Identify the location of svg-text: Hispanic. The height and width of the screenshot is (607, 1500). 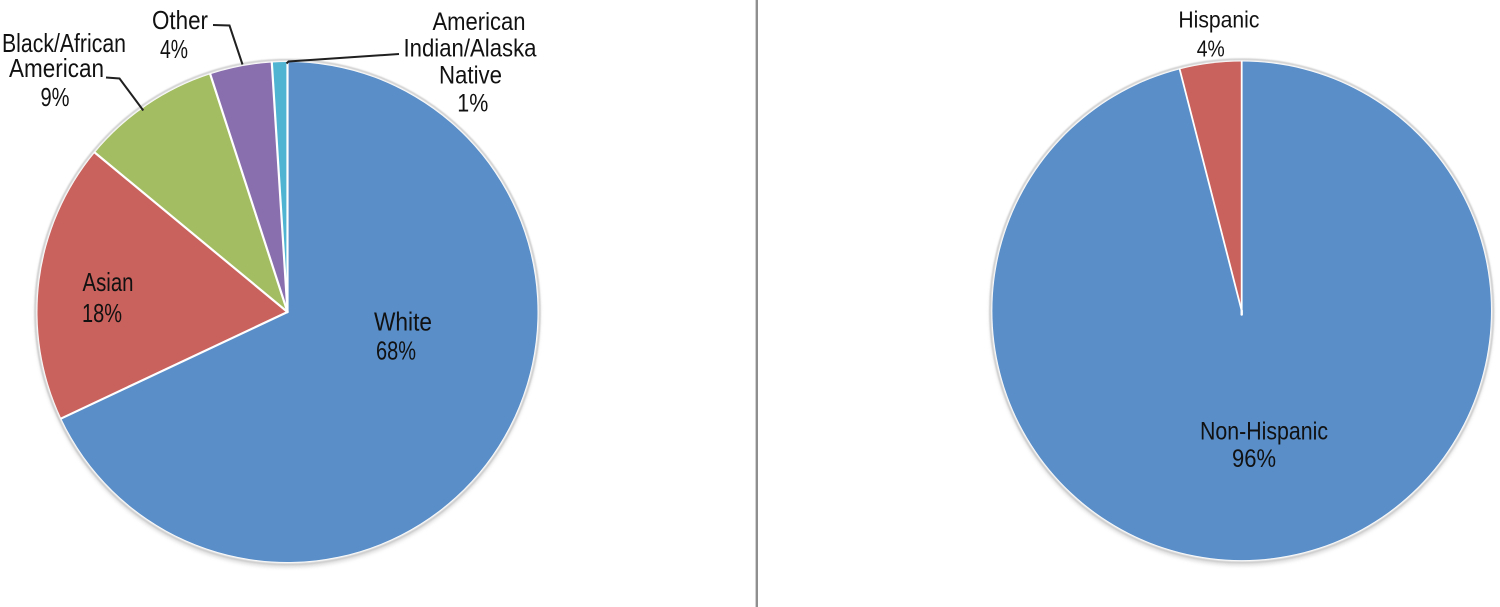
(1218, 20).